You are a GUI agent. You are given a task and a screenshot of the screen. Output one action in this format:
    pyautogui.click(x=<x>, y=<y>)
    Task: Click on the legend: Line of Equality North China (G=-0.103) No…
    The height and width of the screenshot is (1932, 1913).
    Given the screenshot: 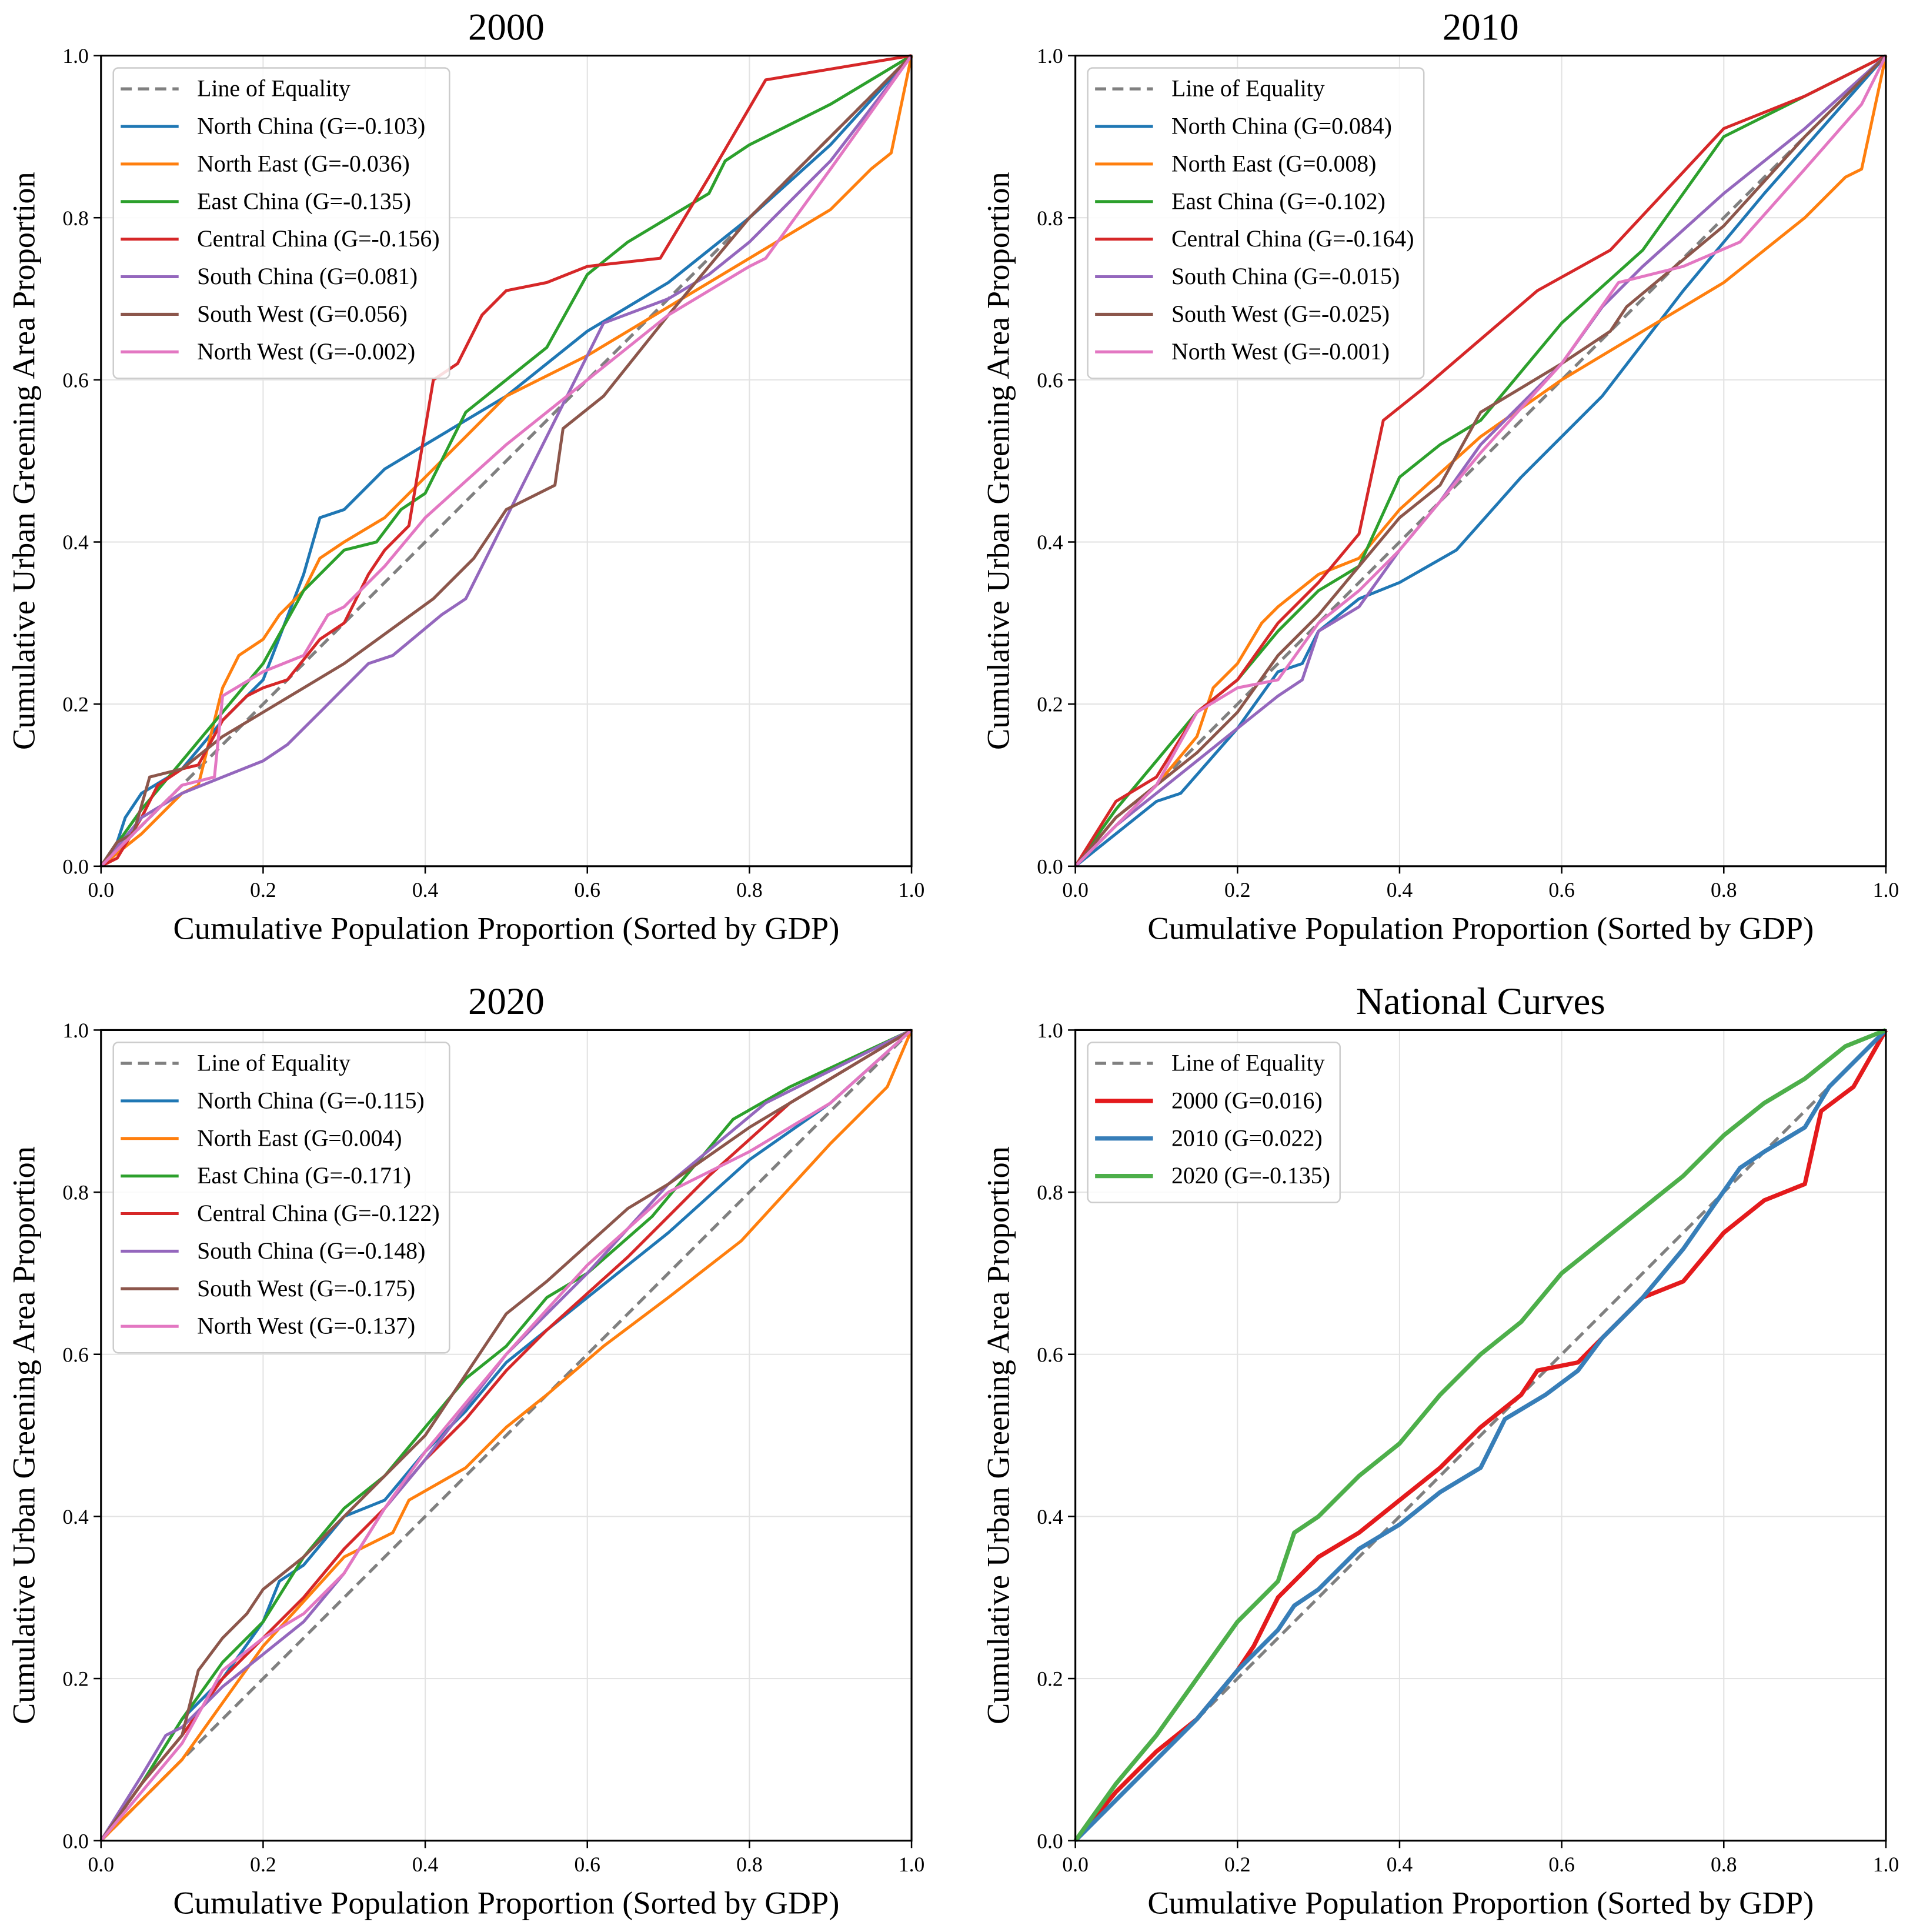 What is the action you would take?
    pyautogui.click(x=281, y=223)
    